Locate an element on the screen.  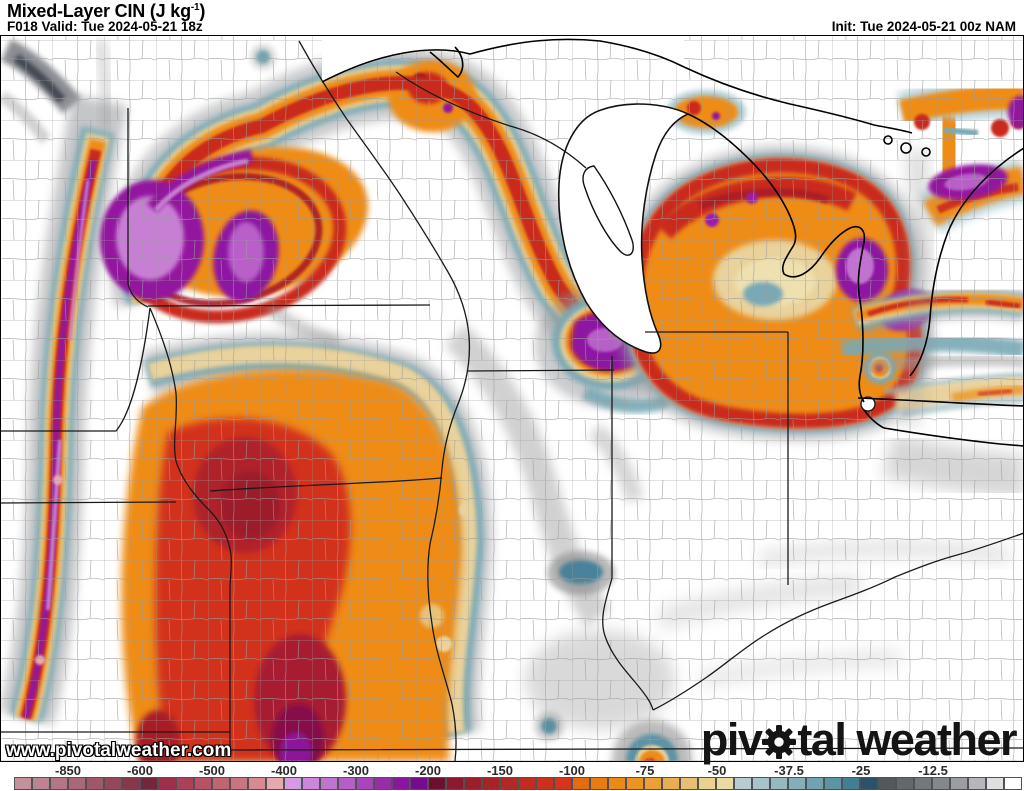
colorbar-tick-label: -850 is located at coordinates (68, 770).